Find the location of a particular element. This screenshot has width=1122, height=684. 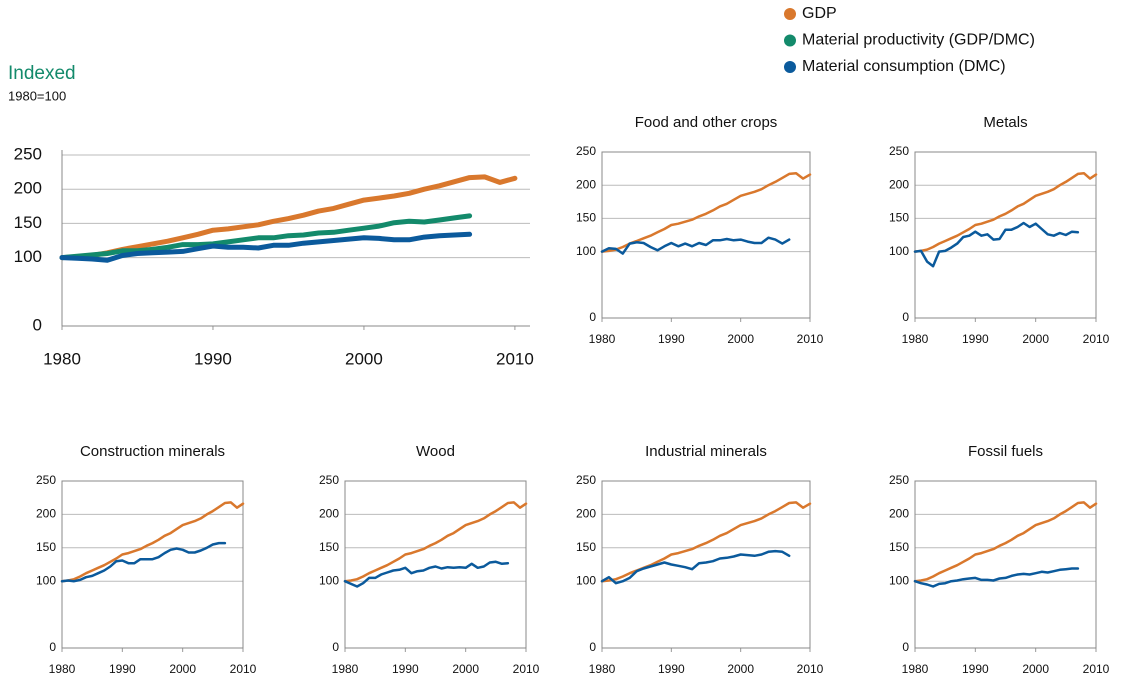

chart-title: Construction minerals is located at coordinates (152, 451).